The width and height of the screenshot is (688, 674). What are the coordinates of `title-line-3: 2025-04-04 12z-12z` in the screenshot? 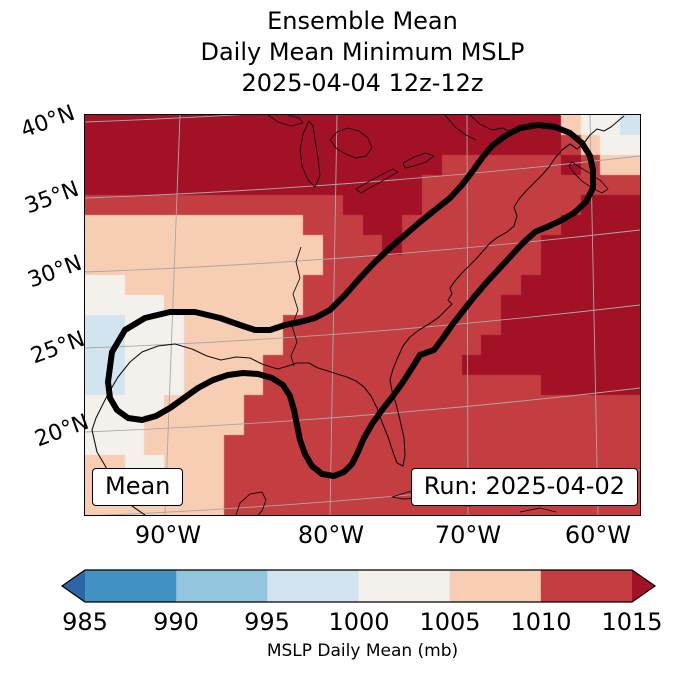 It's located at (362, 83).